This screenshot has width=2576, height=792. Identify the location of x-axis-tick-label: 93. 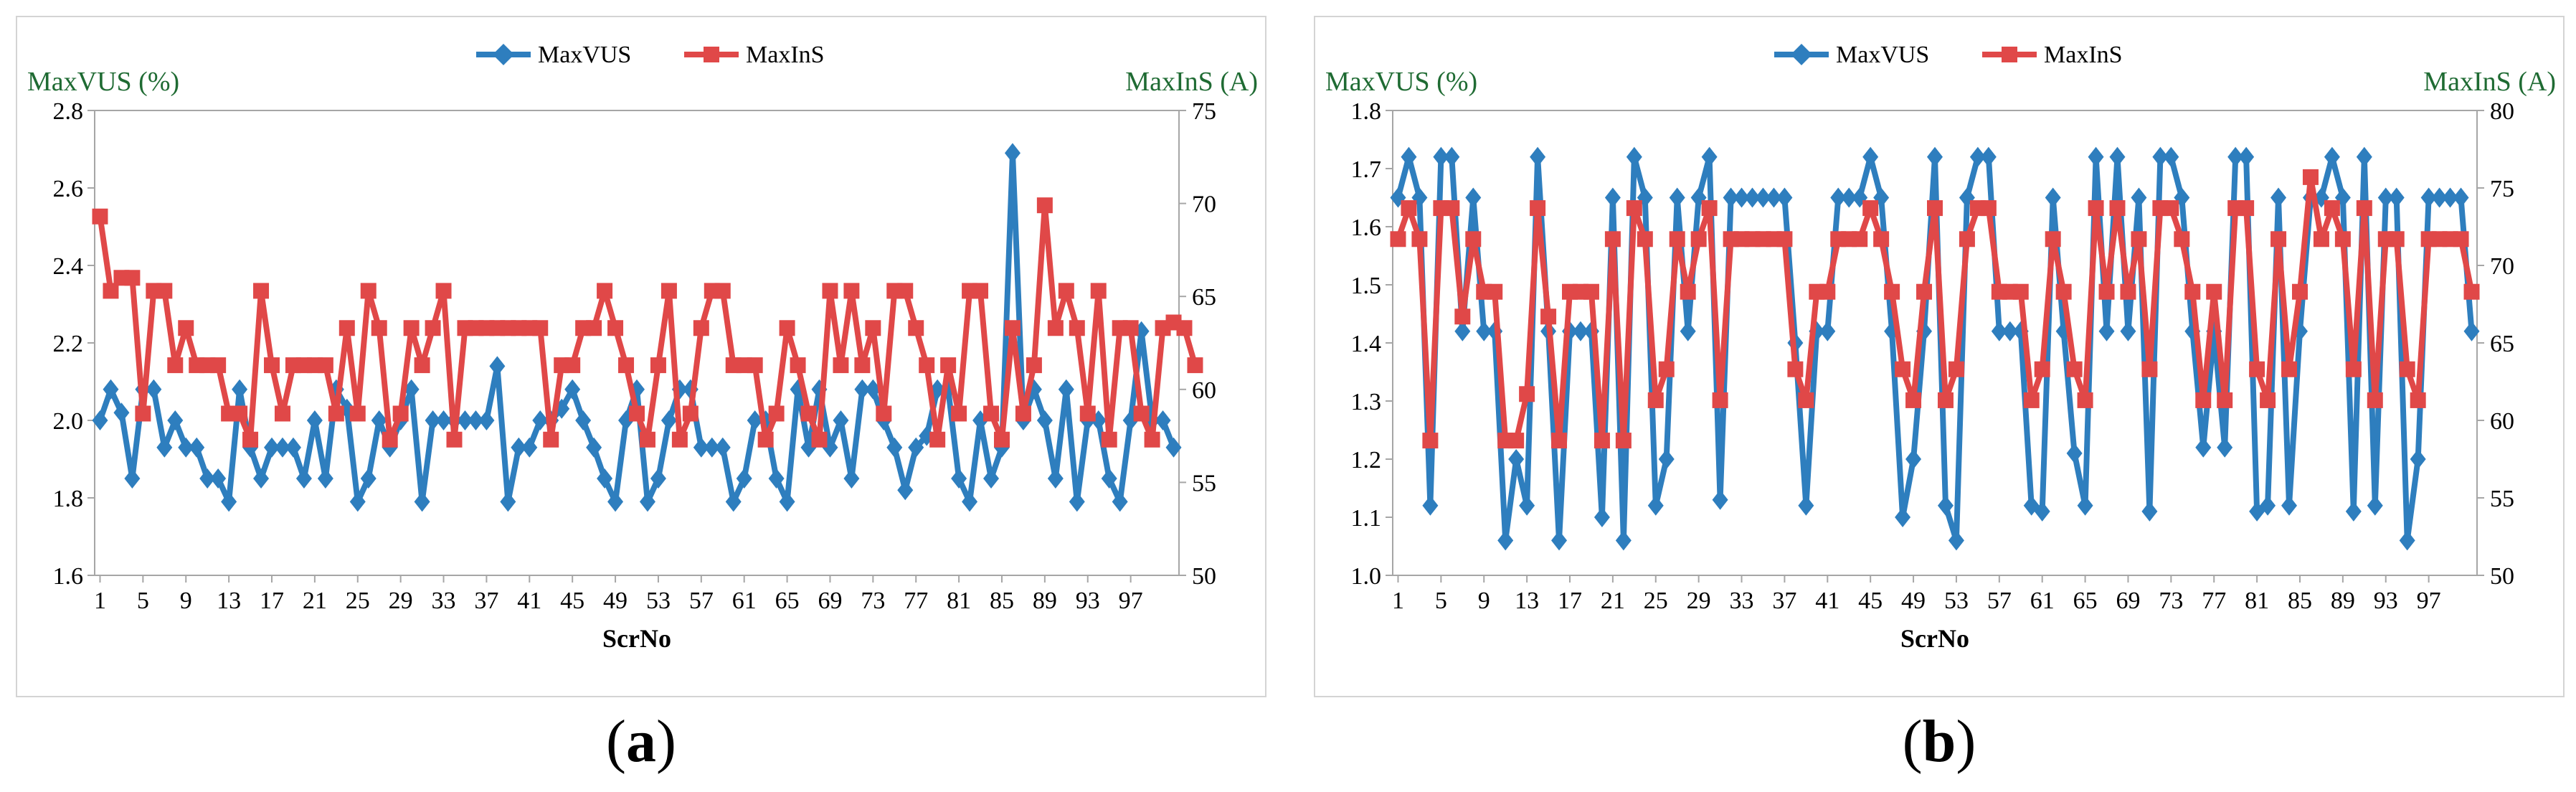
(2386, 601).